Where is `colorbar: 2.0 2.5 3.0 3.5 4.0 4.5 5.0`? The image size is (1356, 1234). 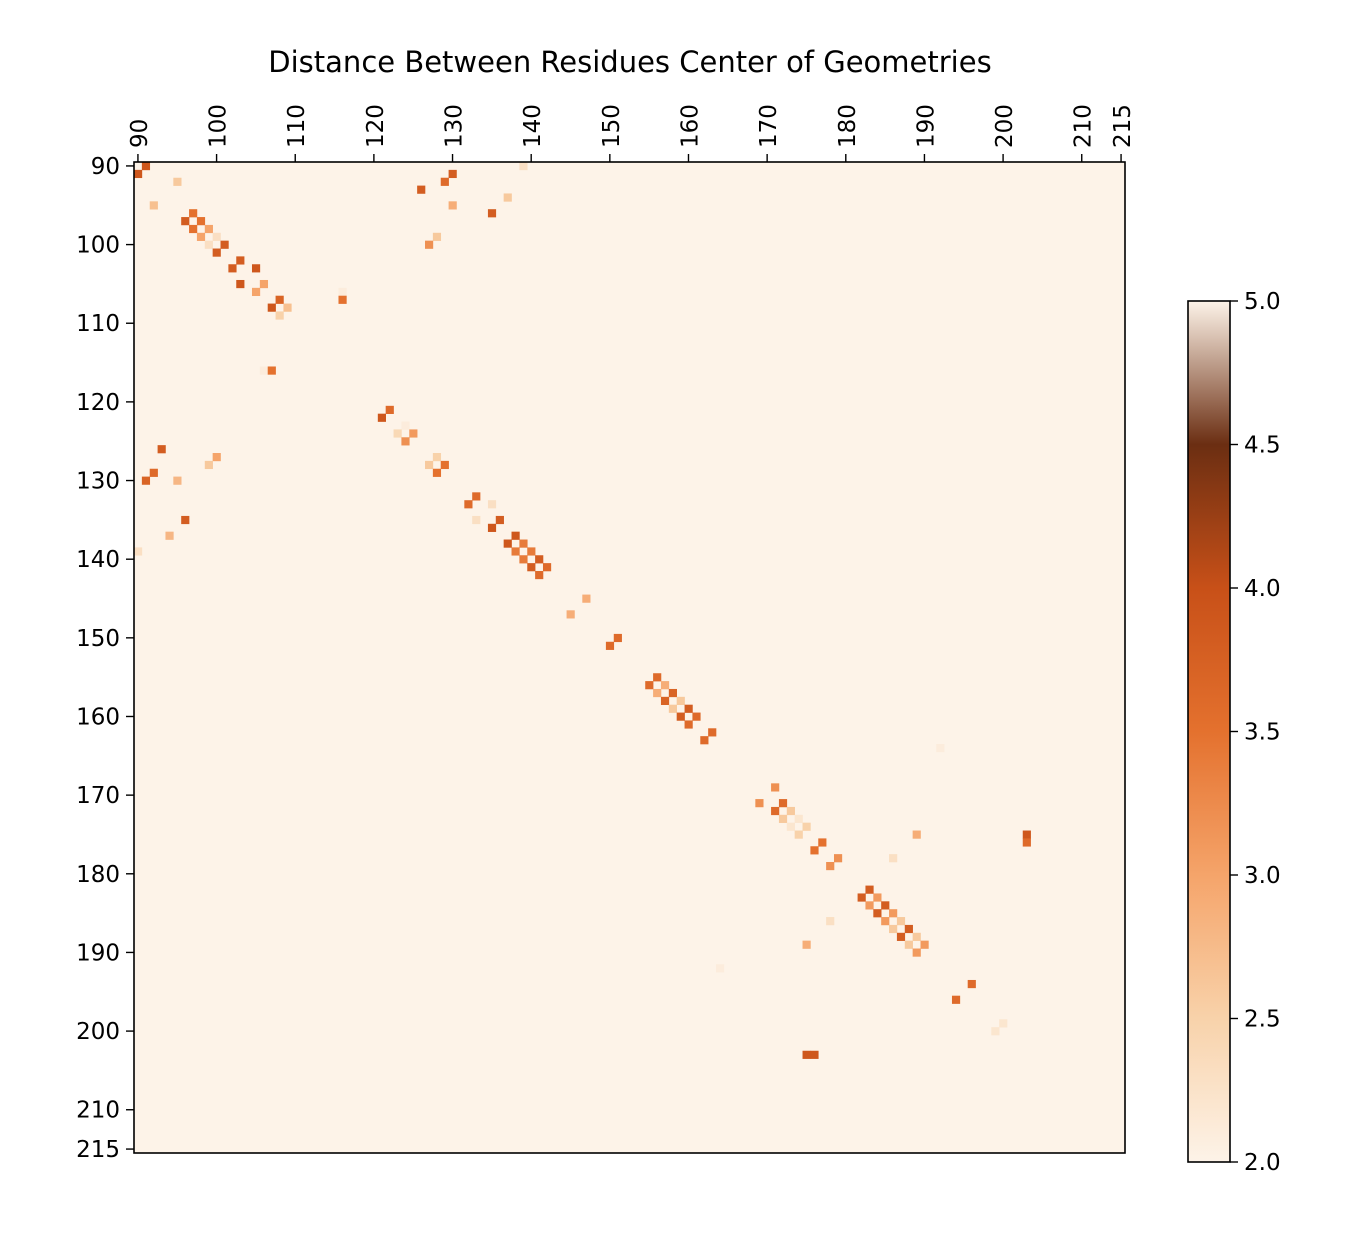 colorbar: 2.0 2.5 3.0 3.5 4.0 4.5 5.0 is located at coordinates (1234, 732).